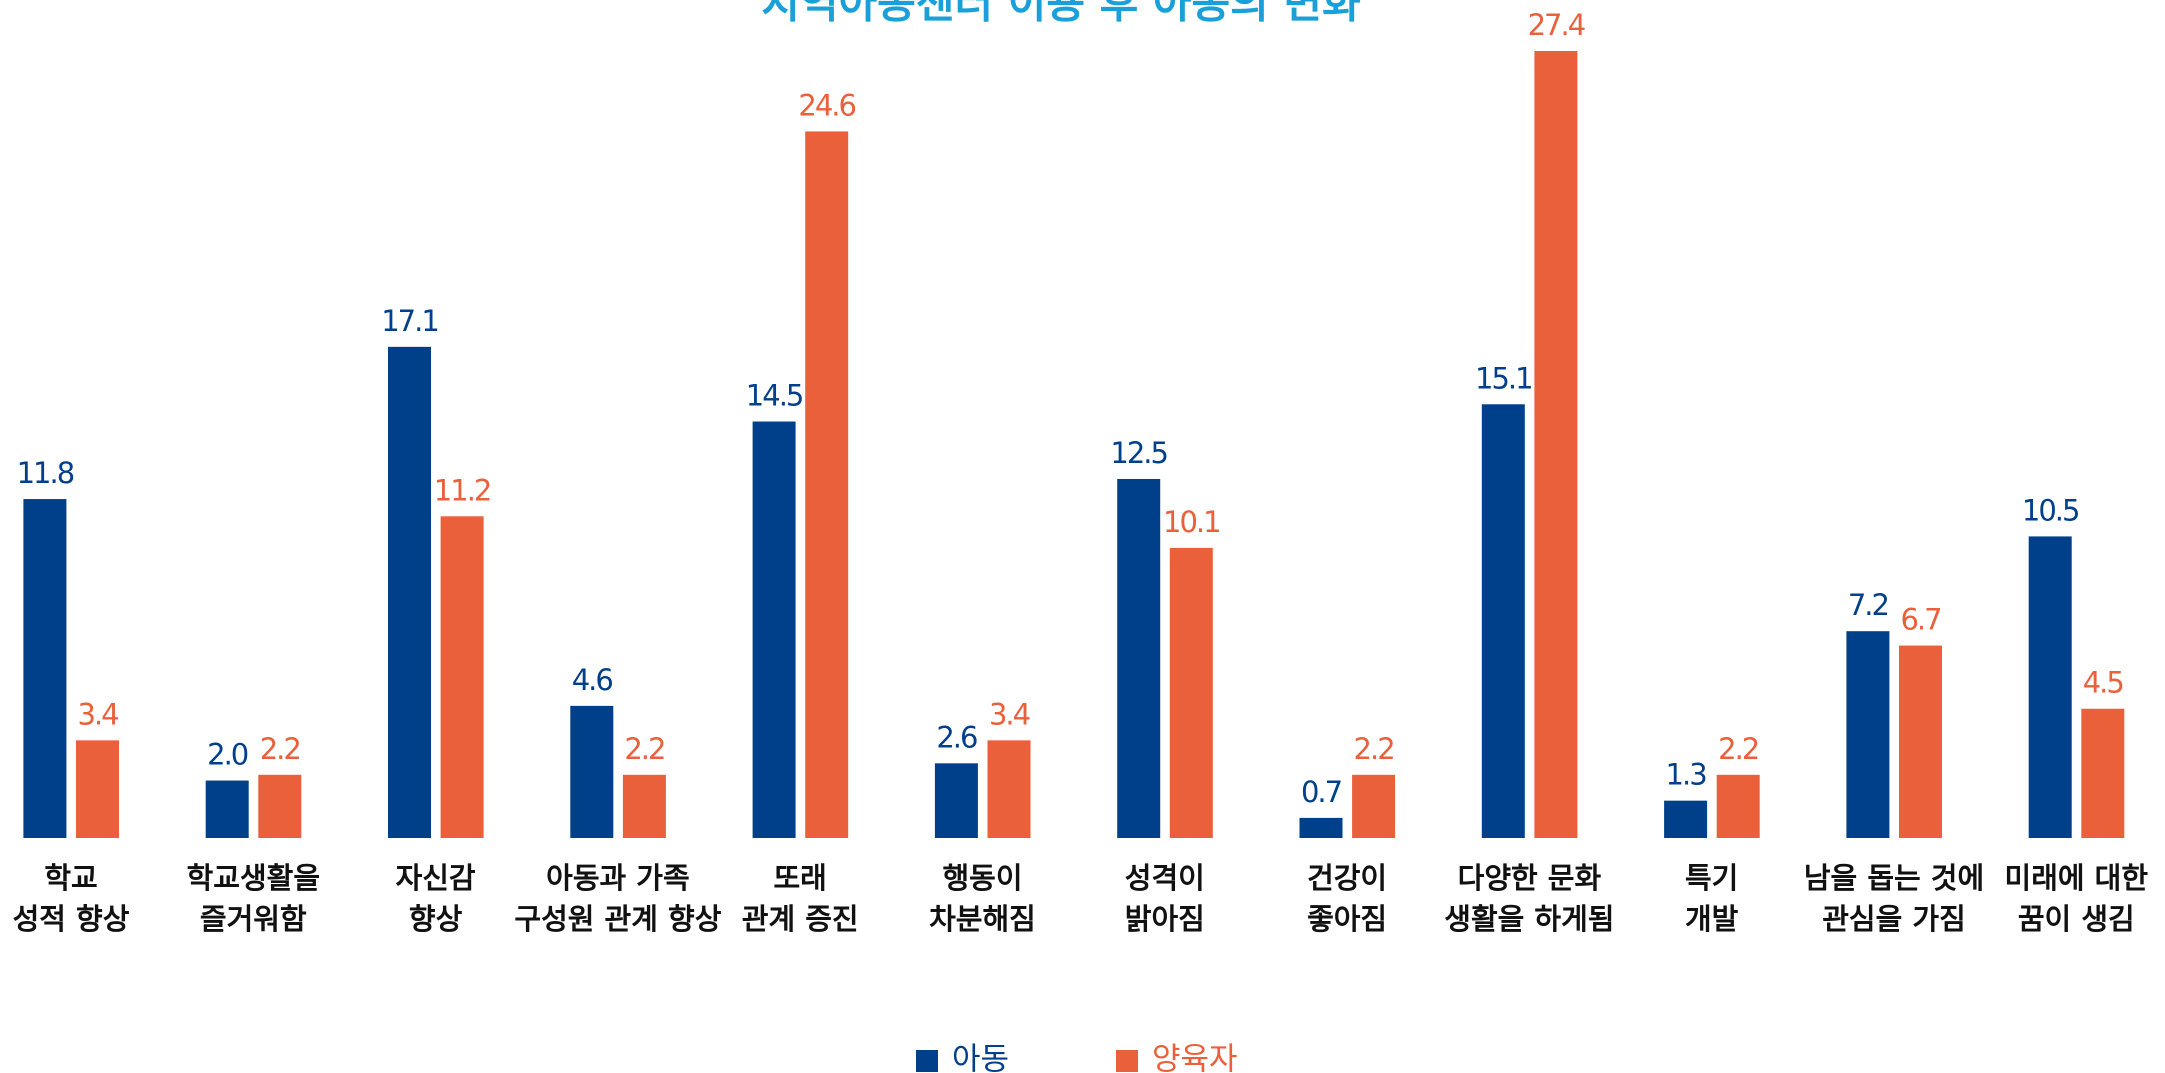  Describe the element at coordinates (436, 878) in the screenshot. I see `x-tick-label: 자신감` at that location.